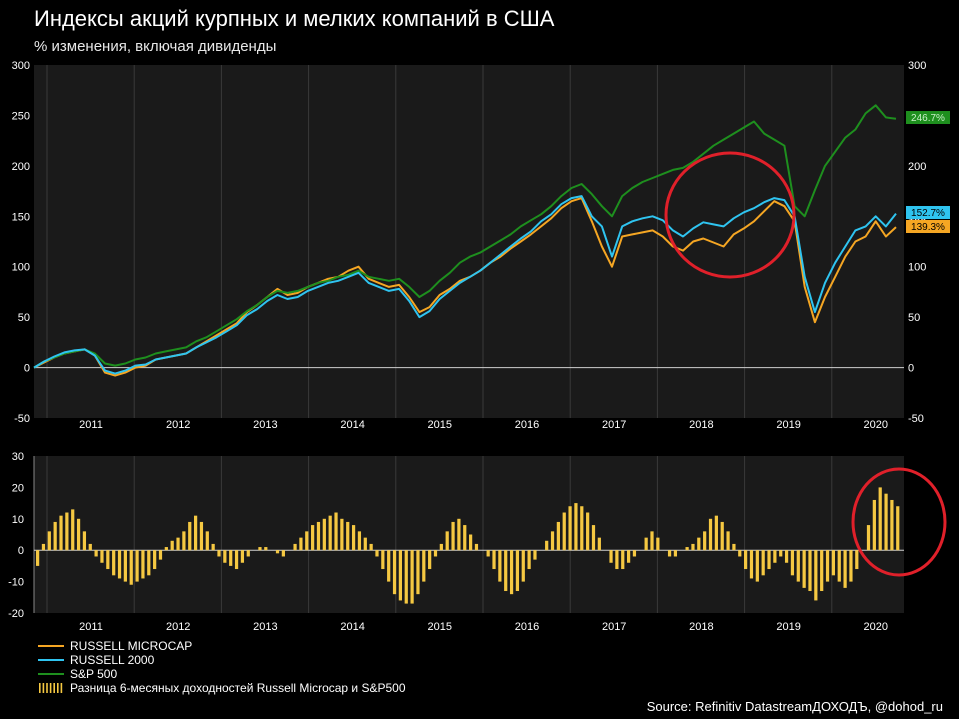  I want to click on y-tick-label-bottom: 30, so click(18, 457).